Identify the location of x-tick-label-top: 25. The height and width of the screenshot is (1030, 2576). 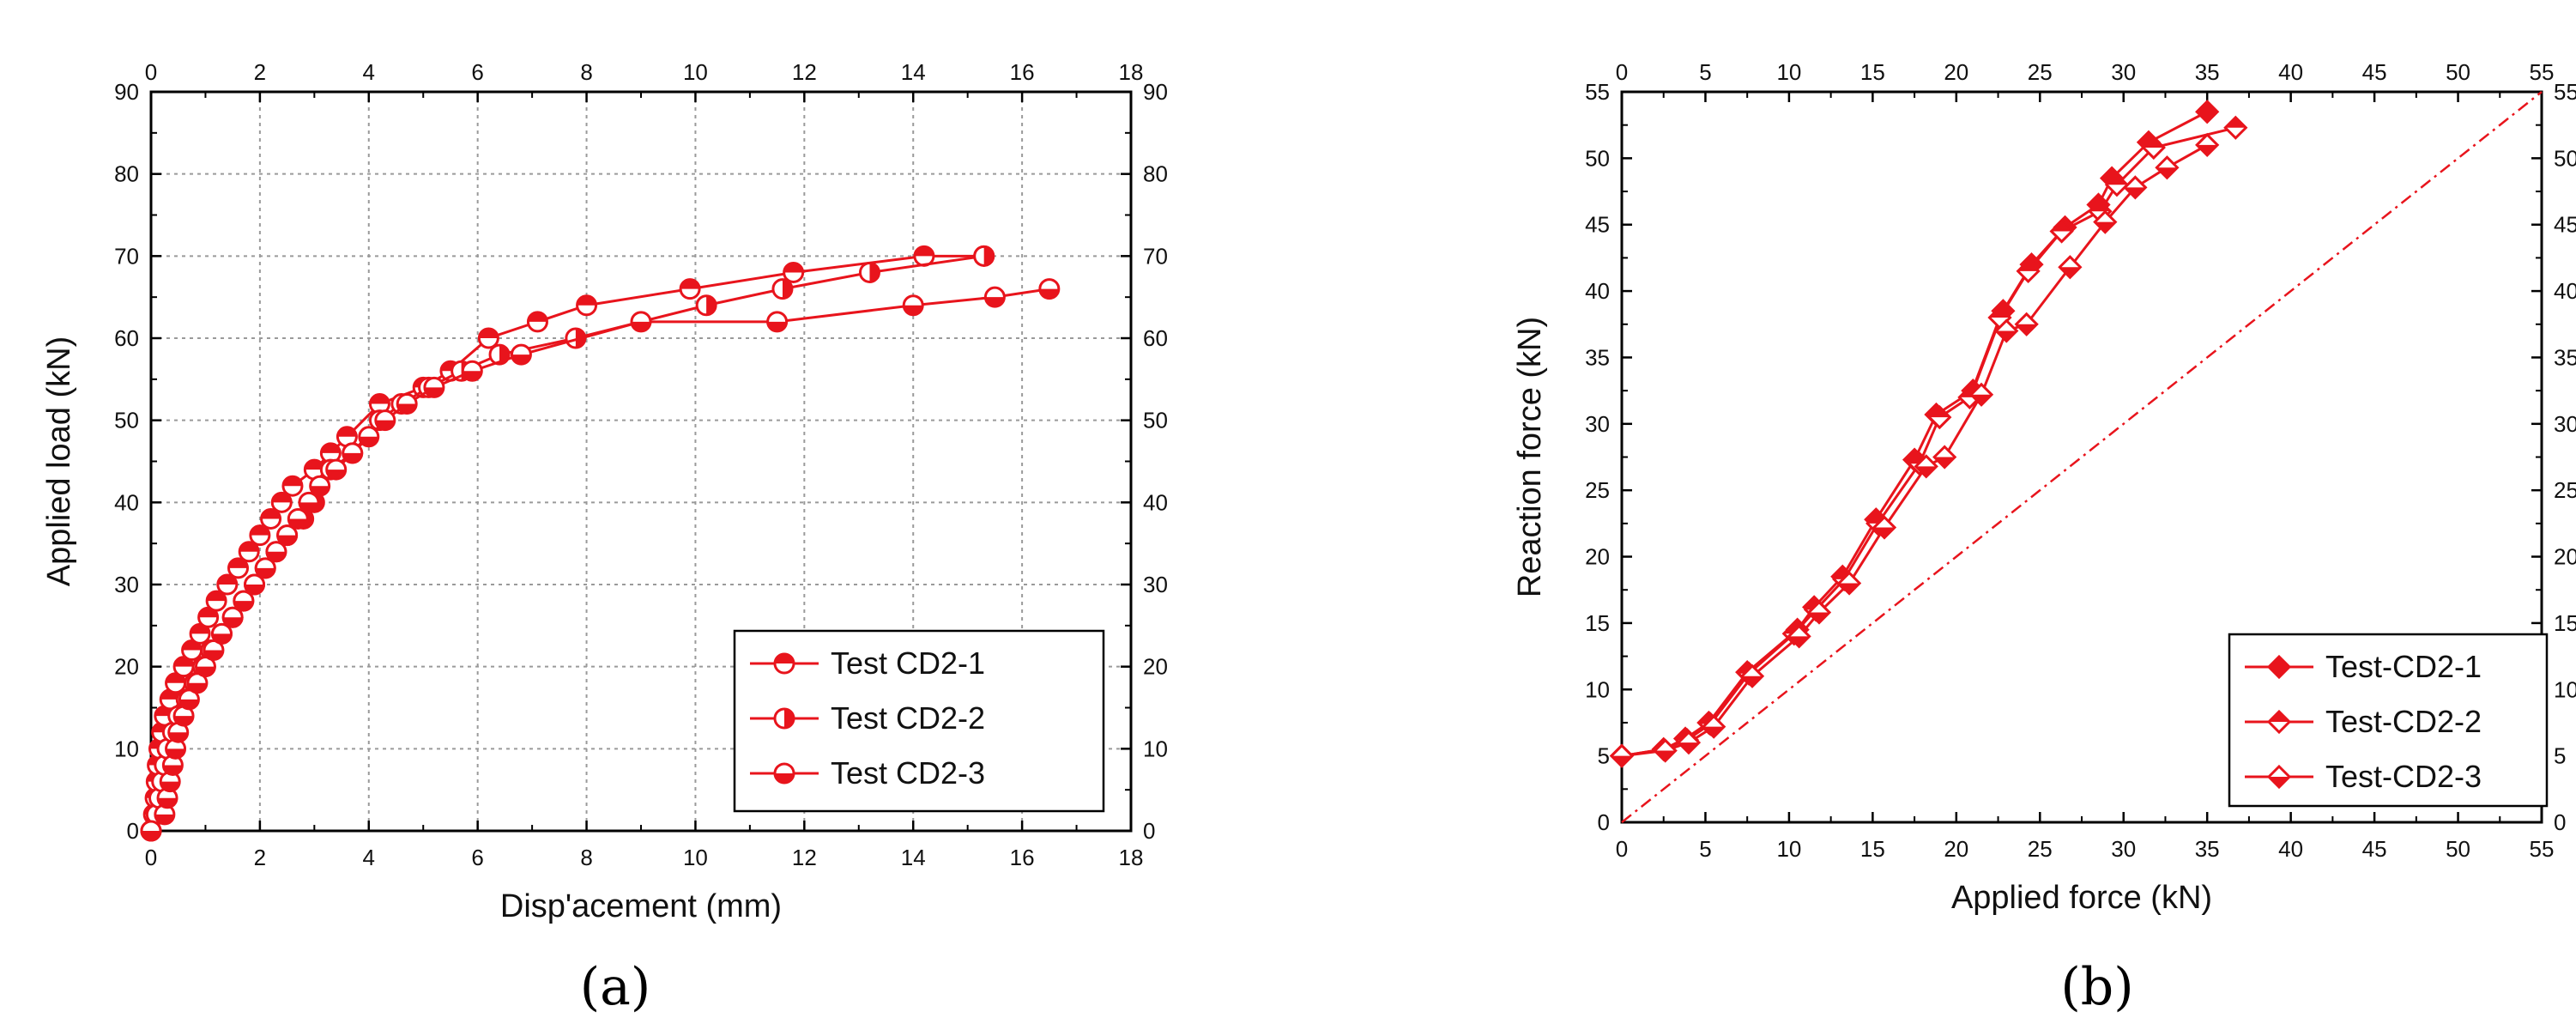
(2040, 72).